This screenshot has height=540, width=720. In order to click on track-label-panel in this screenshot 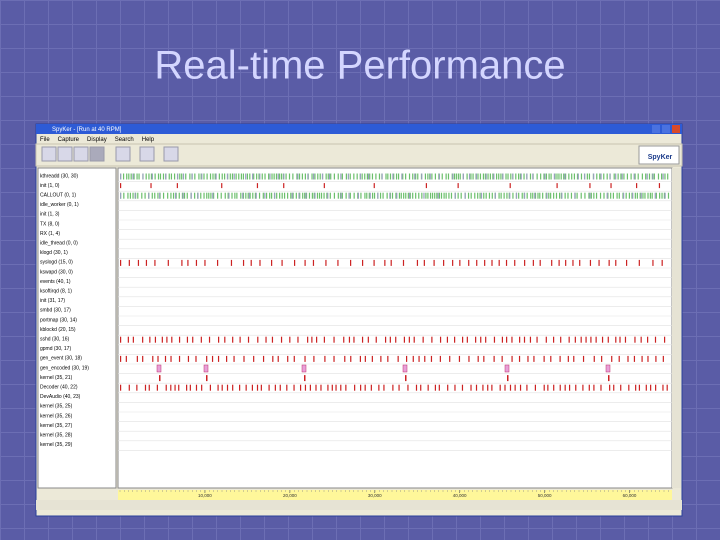, I will do `click(77, 328)`.